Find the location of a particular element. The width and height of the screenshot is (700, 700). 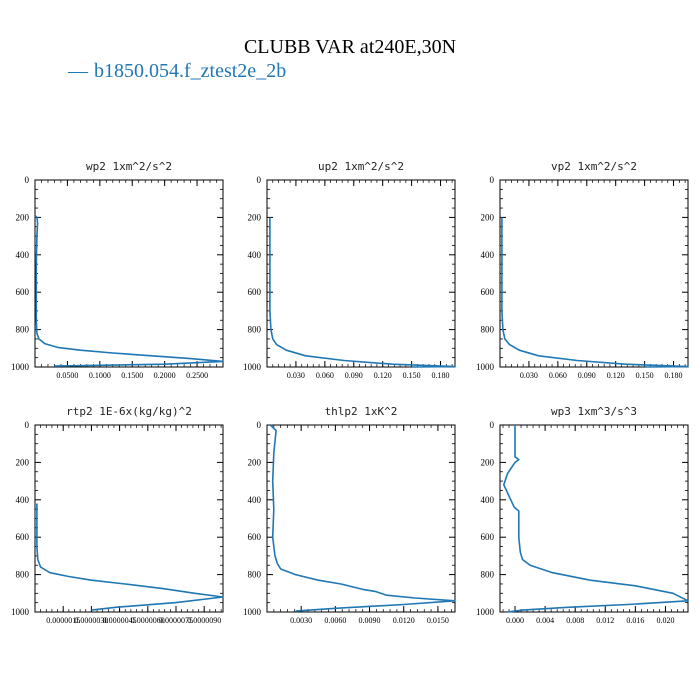

x-tick-label: 0.0000060 is located at coordinates (148, 620).